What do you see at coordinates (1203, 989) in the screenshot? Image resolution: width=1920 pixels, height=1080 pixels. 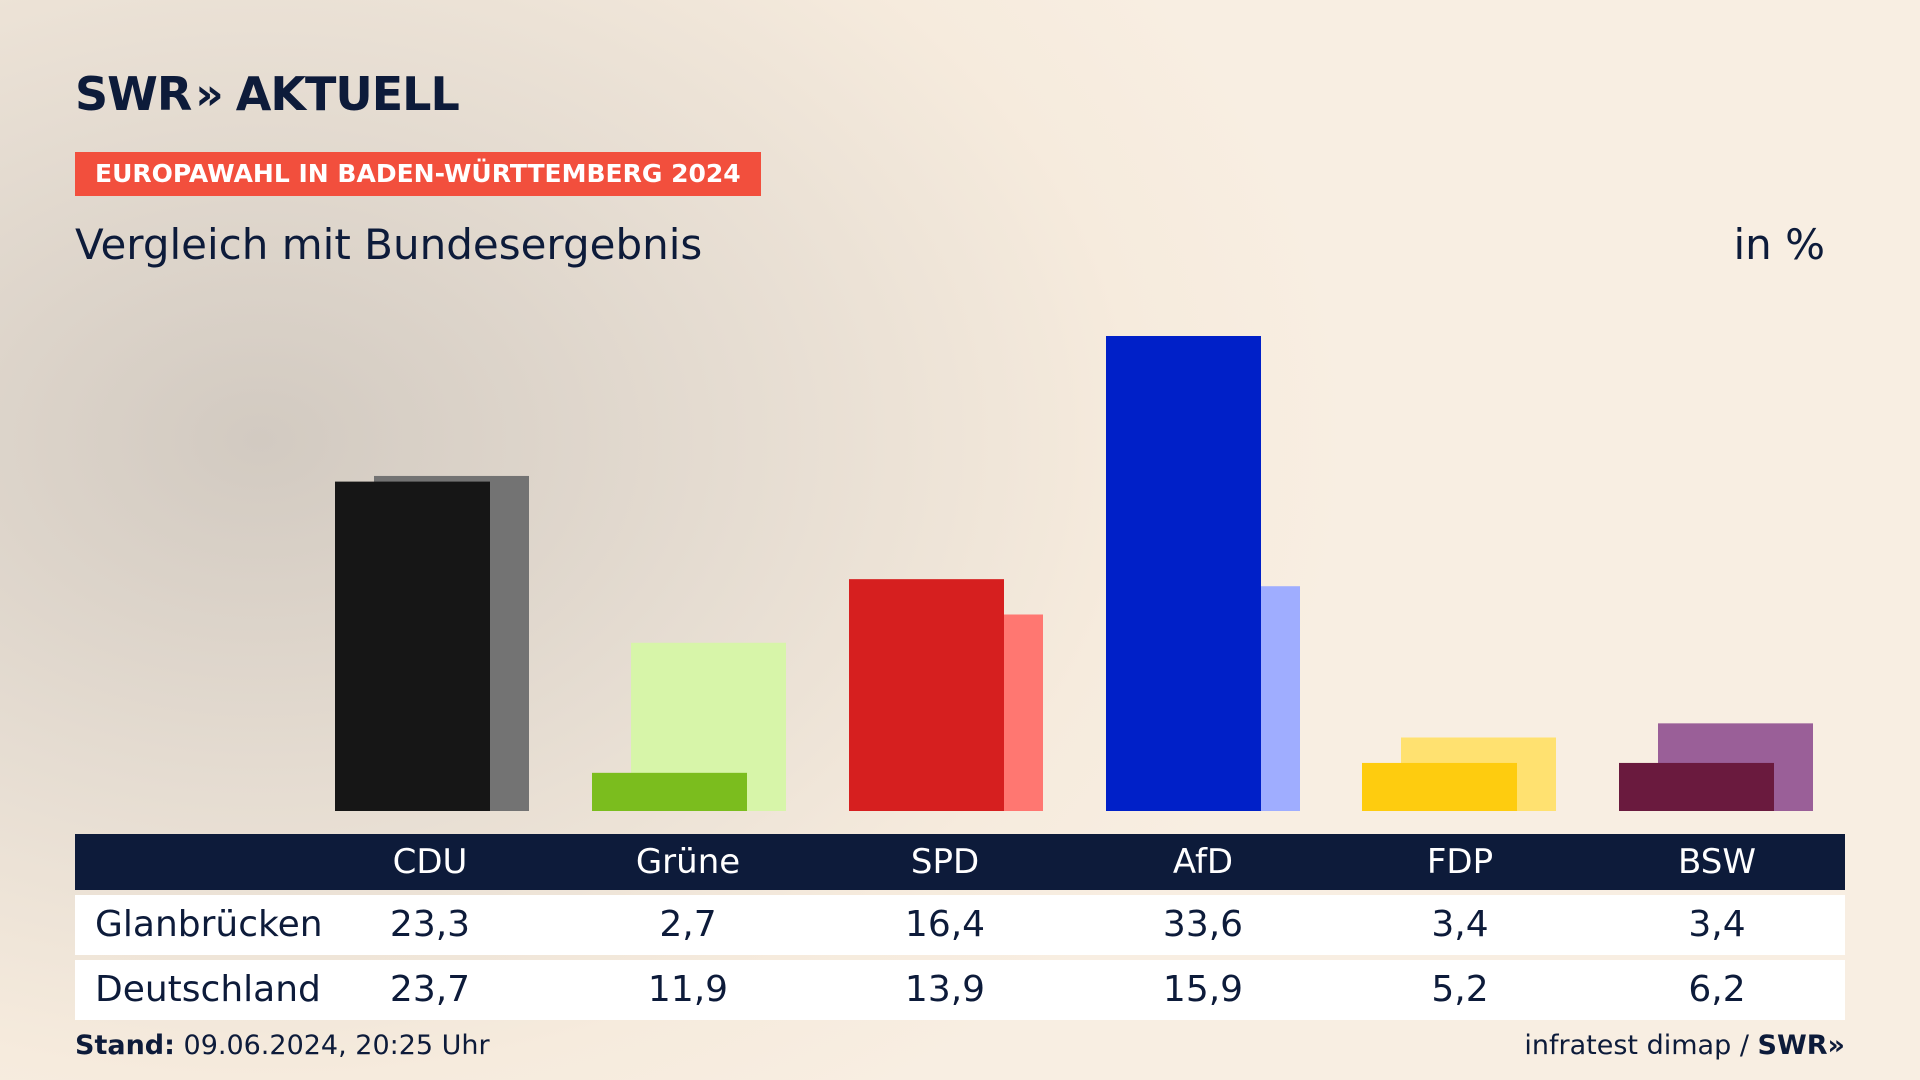 I see `table-cell: 15,9` at bounding box center [1203, 989].